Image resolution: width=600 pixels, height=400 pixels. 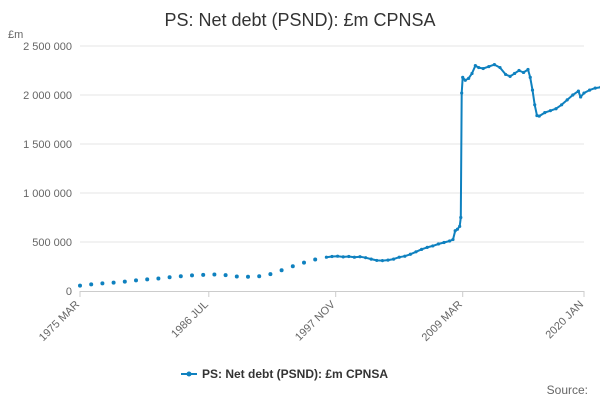 What do you see at coordinates (295, 374) in the screenshot?
I see `legend-series-label: PS: Net debt (PSND): £m CPNSA` at bounding box center [295, 374].